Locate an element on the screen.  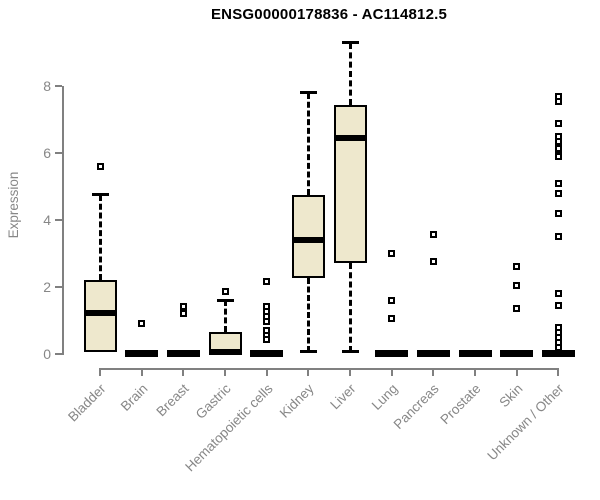
y-tick-label: 2 is located at coordinates (47, 286).